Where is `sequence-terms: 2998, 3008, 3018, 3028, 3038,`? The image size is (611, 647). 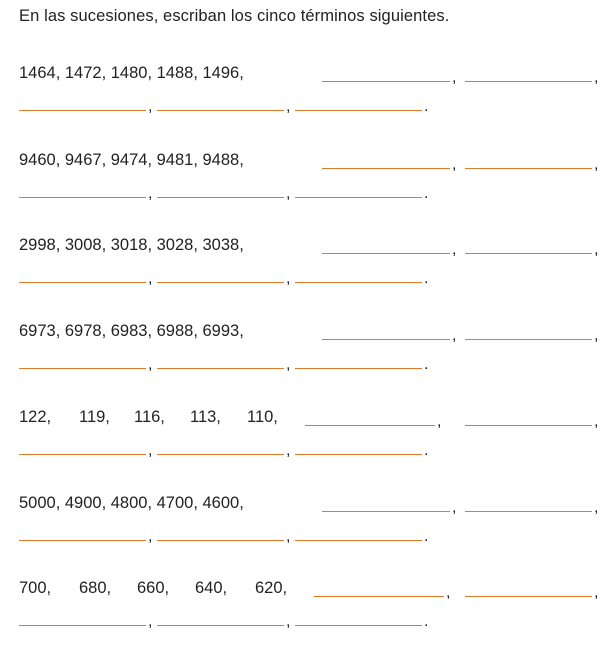 sequence-terms: 2998, 3008, 3018, 3028, 3038, is located at coordinates (131, 245).